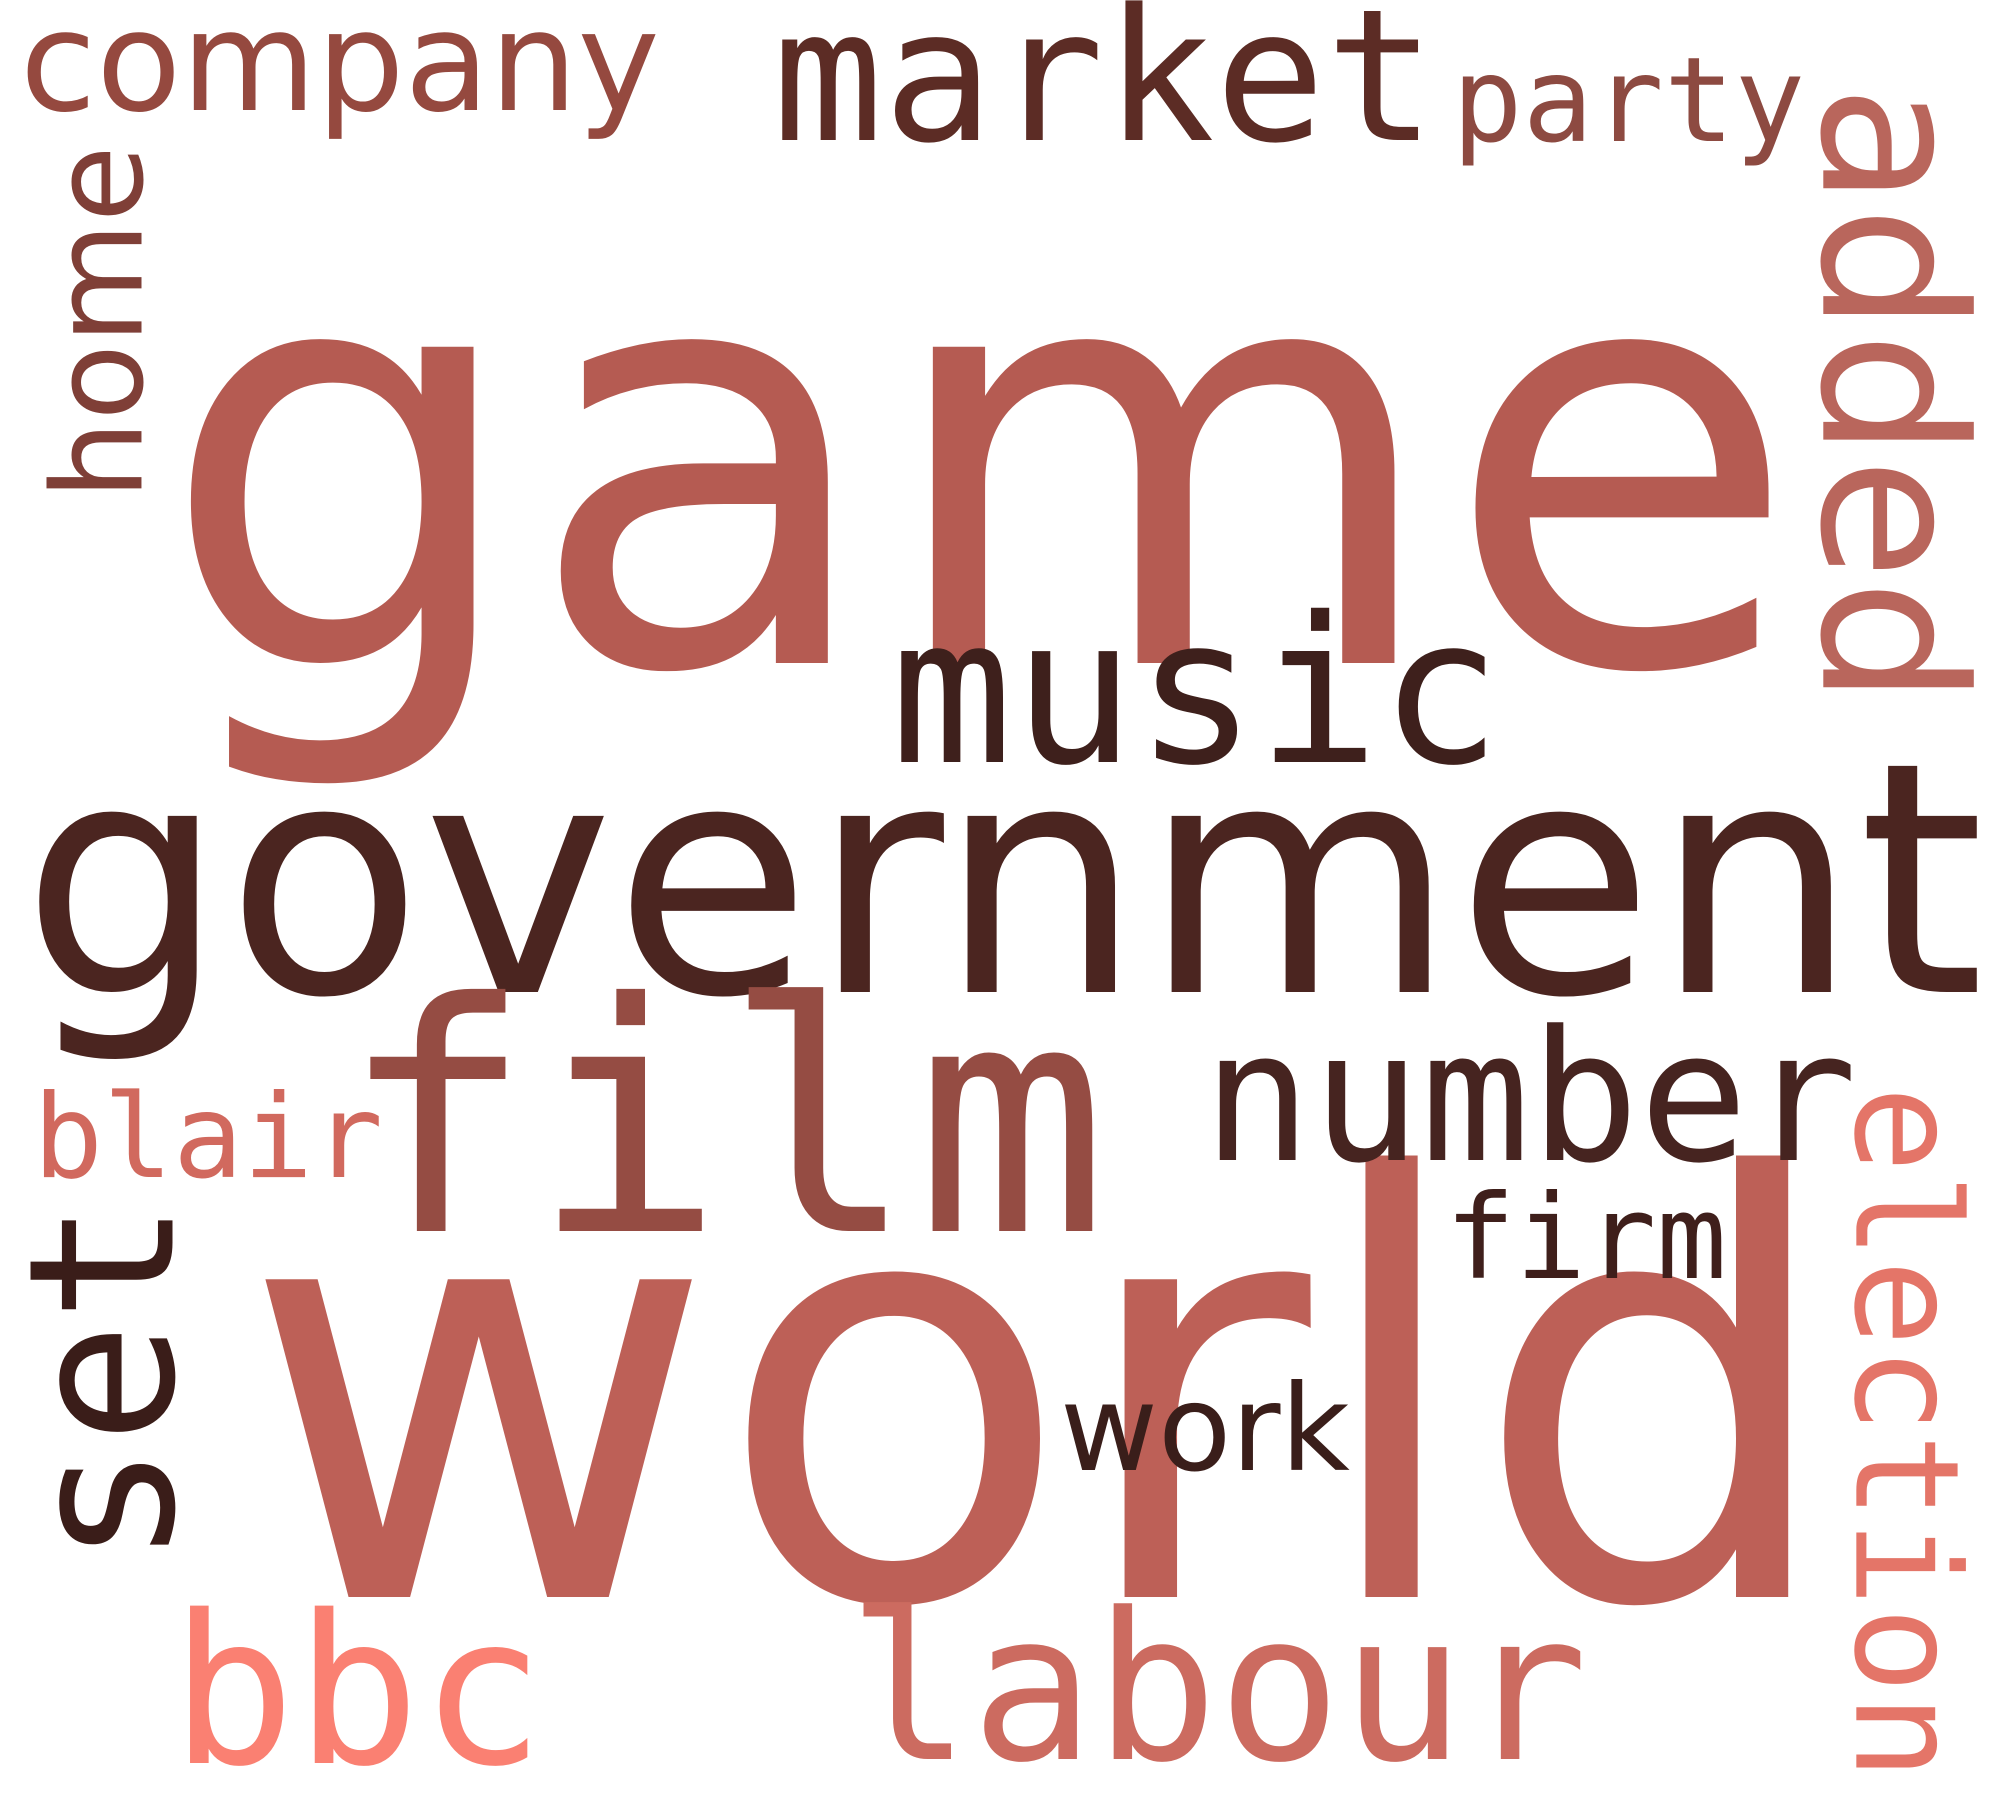  What do you see at coordinates (1104, 92) in the screenshot?
I see `word-market: market` at bounding box center [1104, 92].